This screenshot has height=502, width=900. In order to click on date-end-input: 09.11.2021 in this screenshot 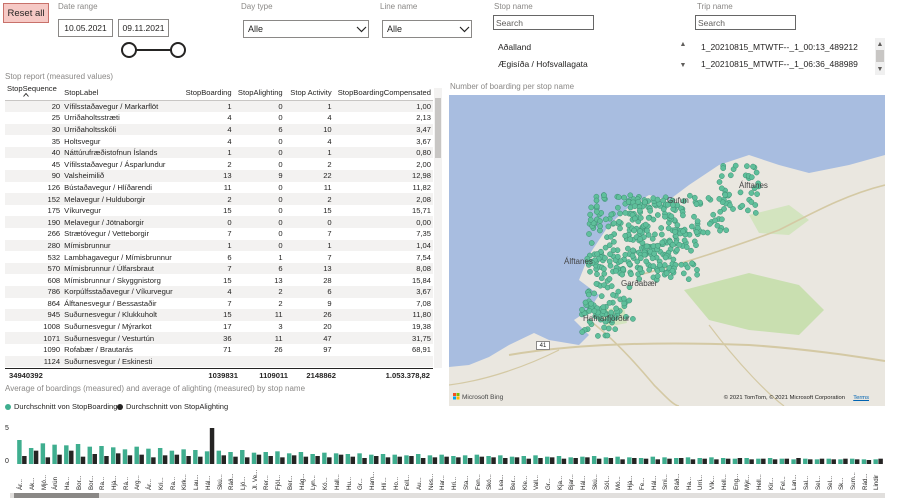, I will do `click(143, 28)`.